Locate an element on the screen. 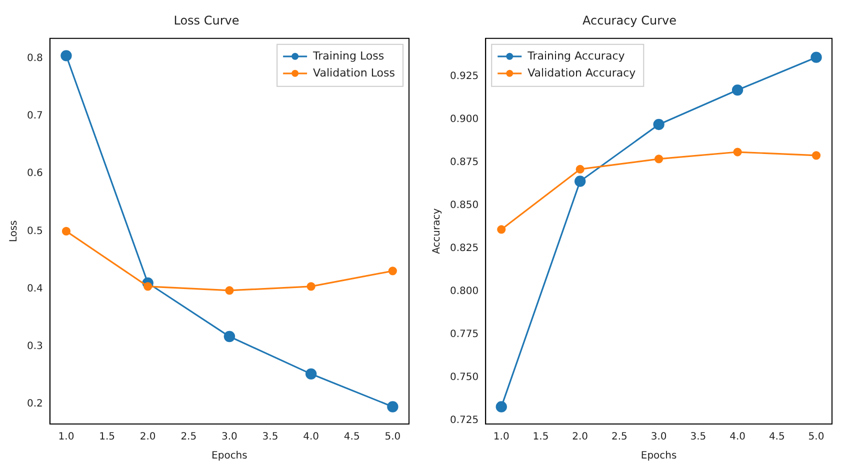 The image size is (847, 468). y-axis-title: Accuracy is located at coordinates (437, 231).